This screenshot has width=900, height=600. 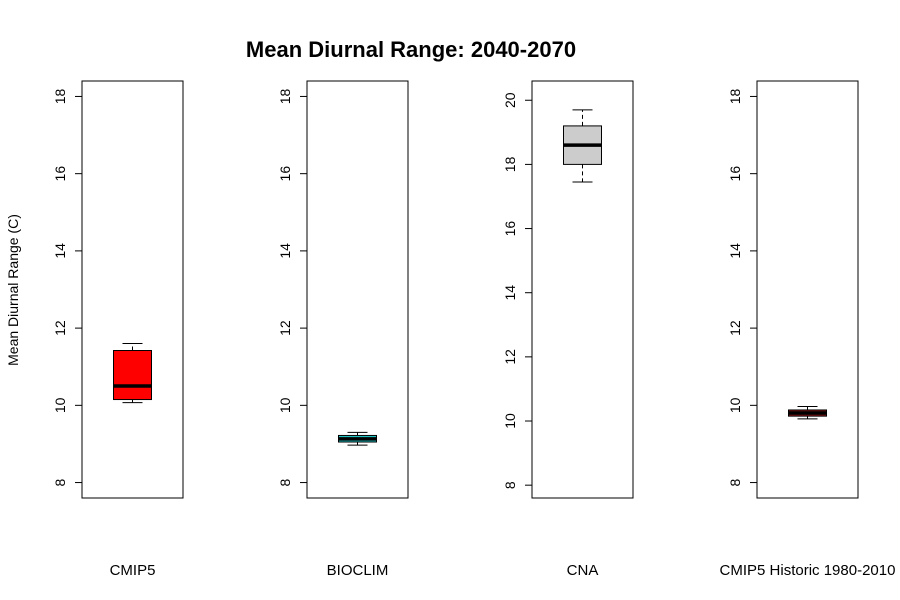 I want to click on category-label: BIOCLIM, so click(x=358, y=570).